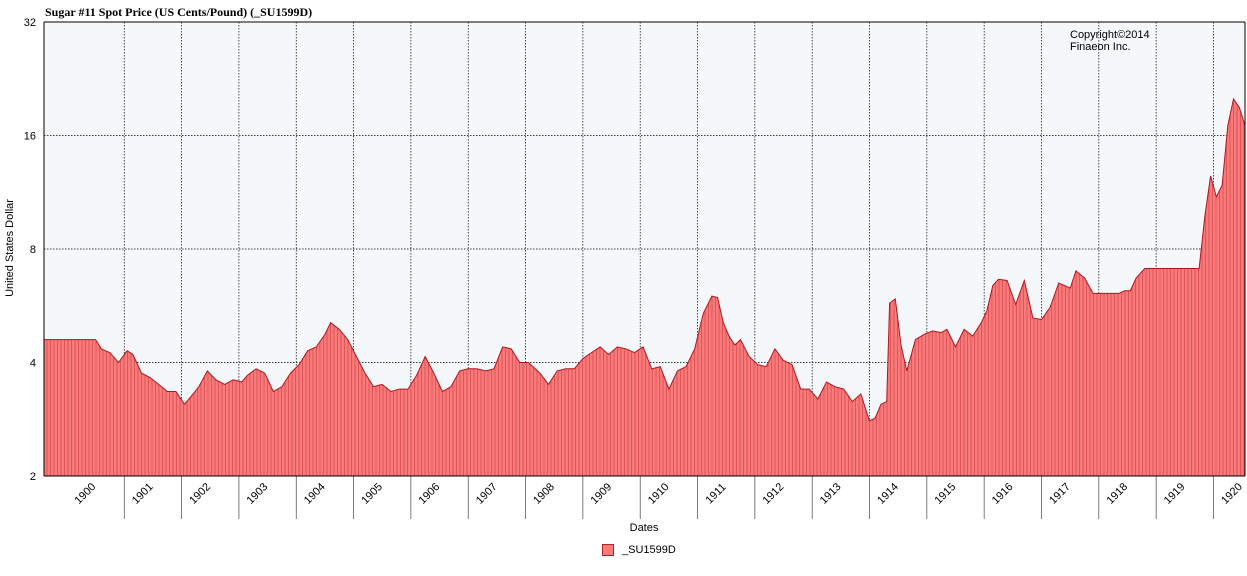 Image resolution: width=1247 pixels, height=576 pixels. Describe the element at coordinates (1117, 494) in the screenshot. I see `x-tick-label: 1918` at that location.